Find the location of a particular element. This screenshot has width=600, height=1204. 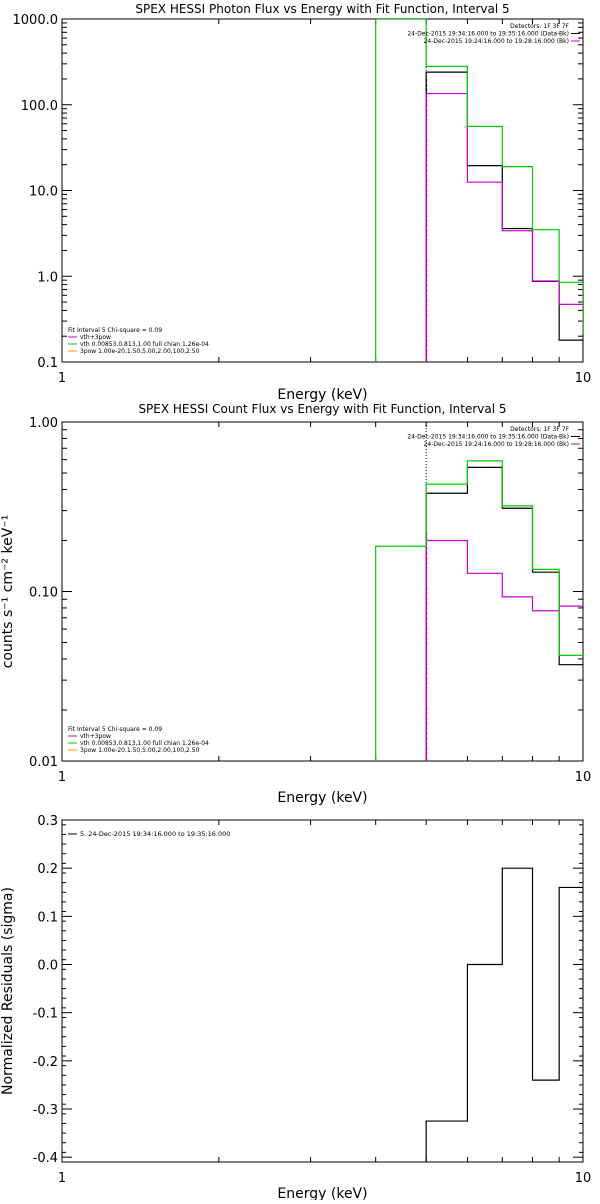

y-tick-label: -0.2 is located at coordinates (45, 1062).